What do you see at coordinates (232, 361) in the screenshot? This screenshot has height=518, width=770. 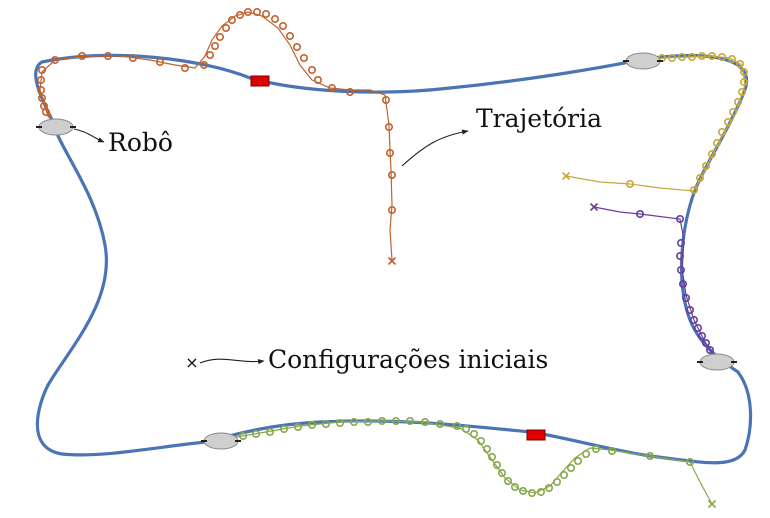 I see `initial-config-label-arrow` at bounding box center [232, 361].